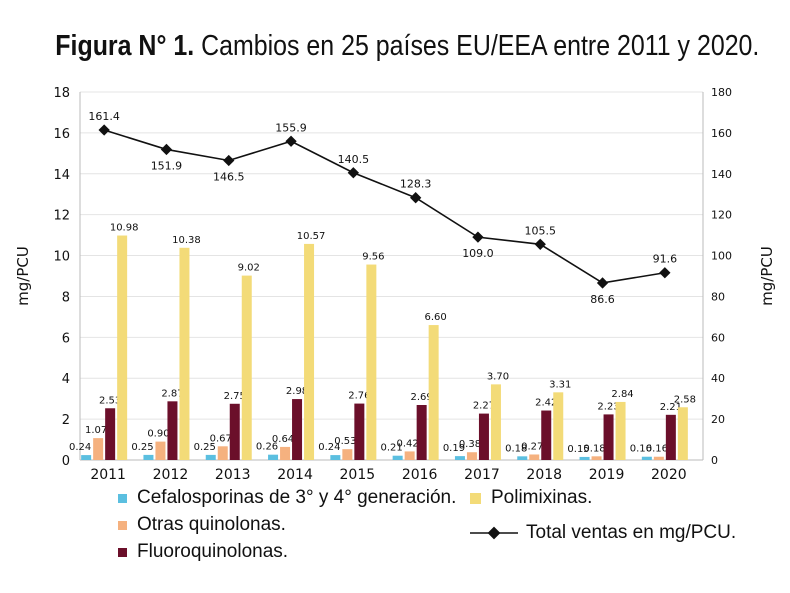 The image size is (790, 593). What do you see at coordinates (544, 475) in the screenshot?
I see `x-tick-label: 2018` at bounding box center [544, 475].